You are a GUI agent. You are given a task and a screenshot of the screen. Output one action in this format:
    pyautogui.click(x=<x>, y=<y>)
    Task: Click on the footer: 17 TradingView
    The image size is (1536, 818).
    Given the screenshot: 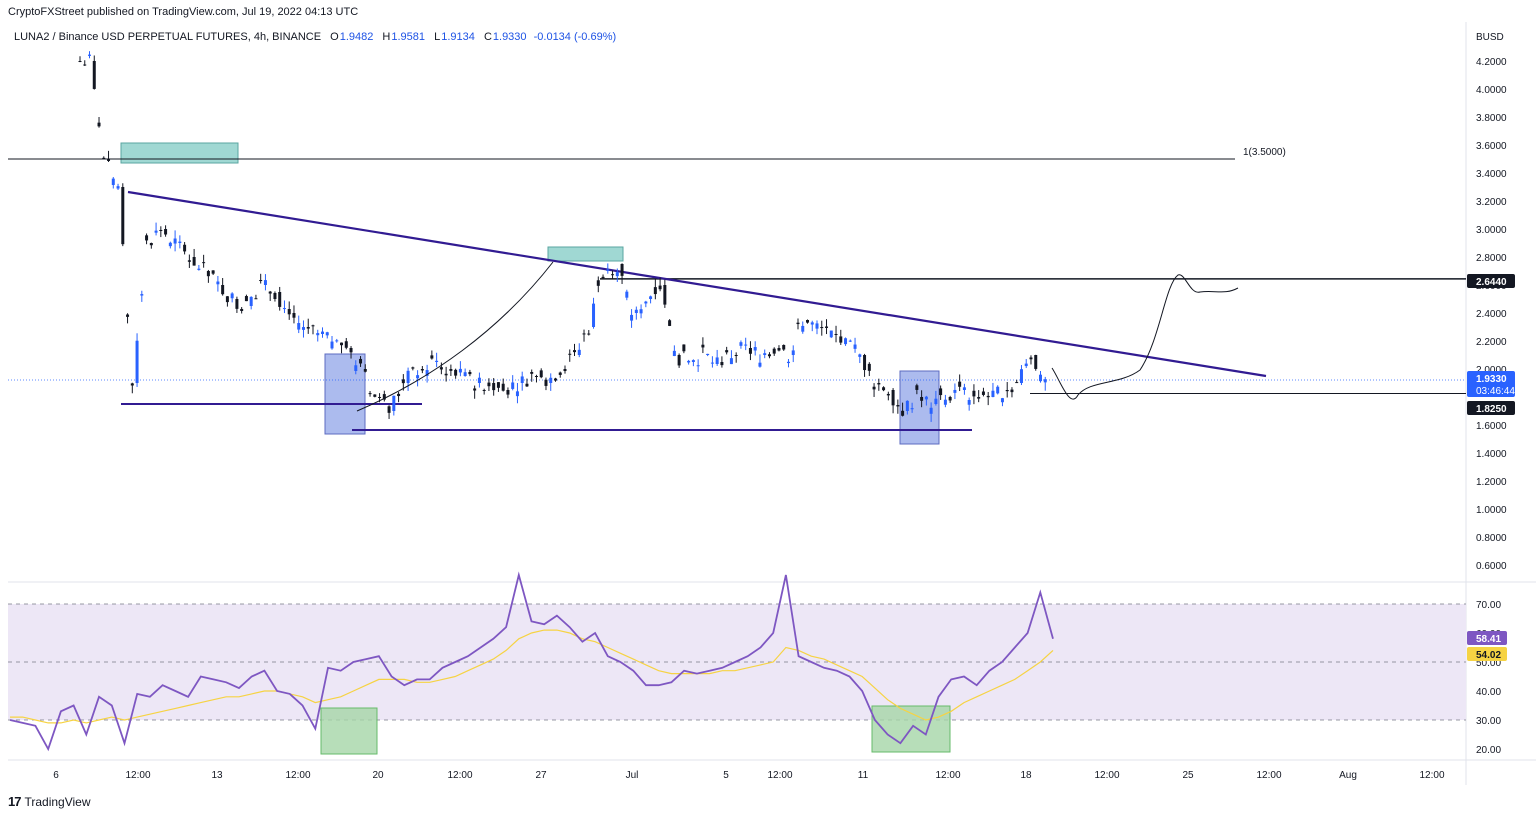 What is the action you would take?
    pyautogui.click(x=49, y=801)
    